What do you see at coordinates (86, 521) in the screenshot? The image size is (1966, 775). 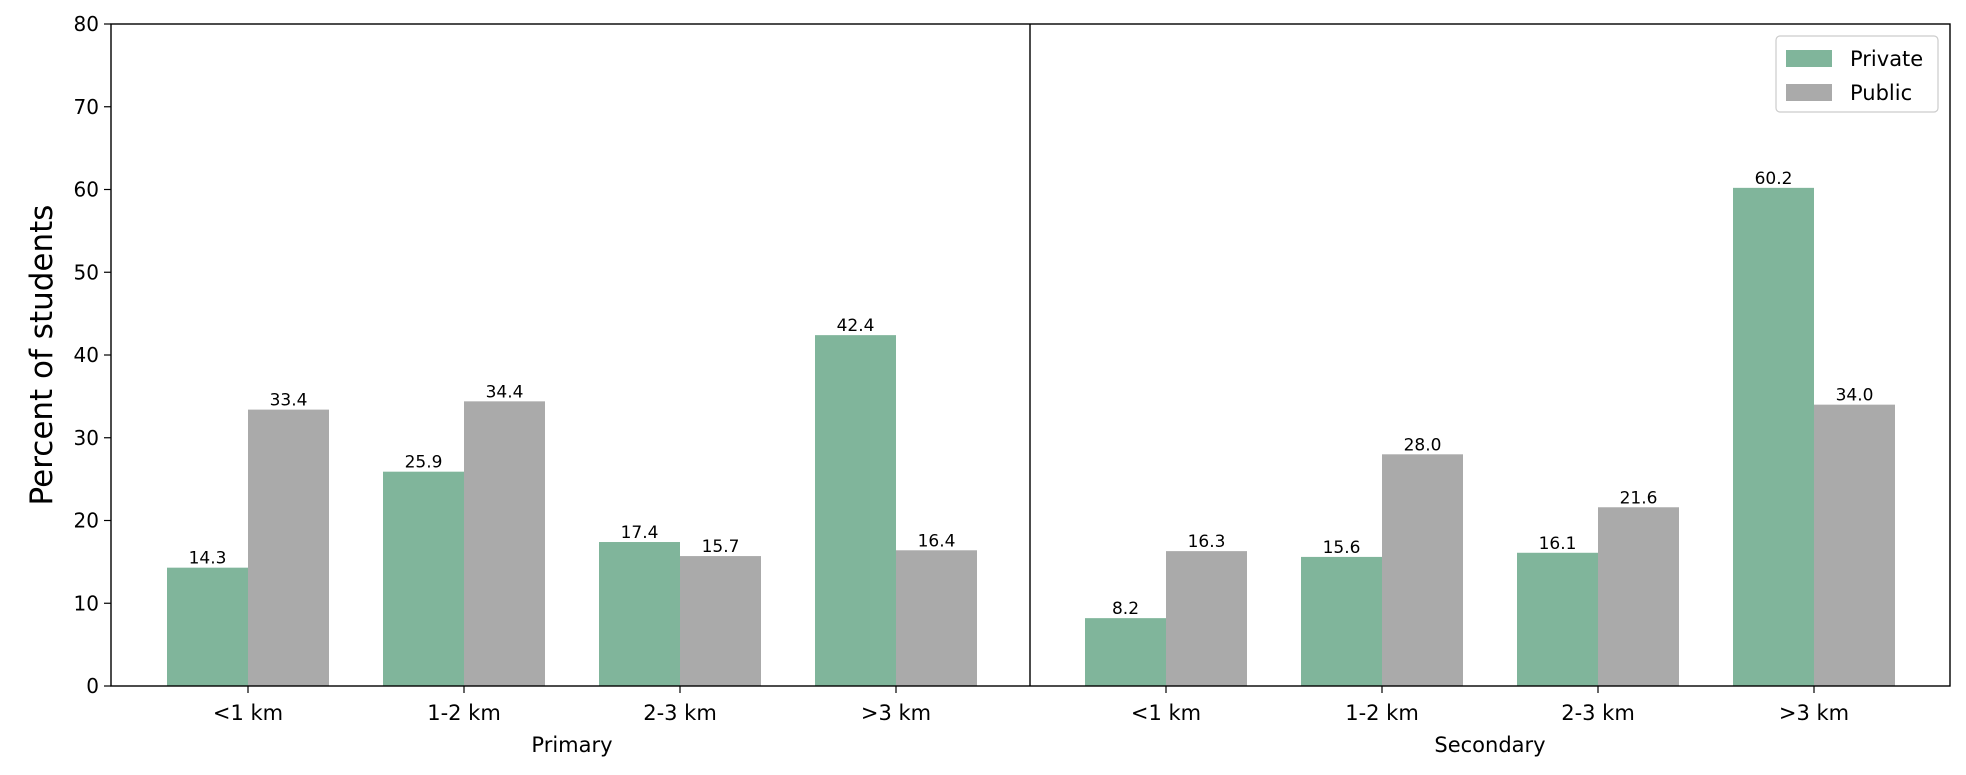 I see `y-tick-label: 20` at bounding box center [86, 521].